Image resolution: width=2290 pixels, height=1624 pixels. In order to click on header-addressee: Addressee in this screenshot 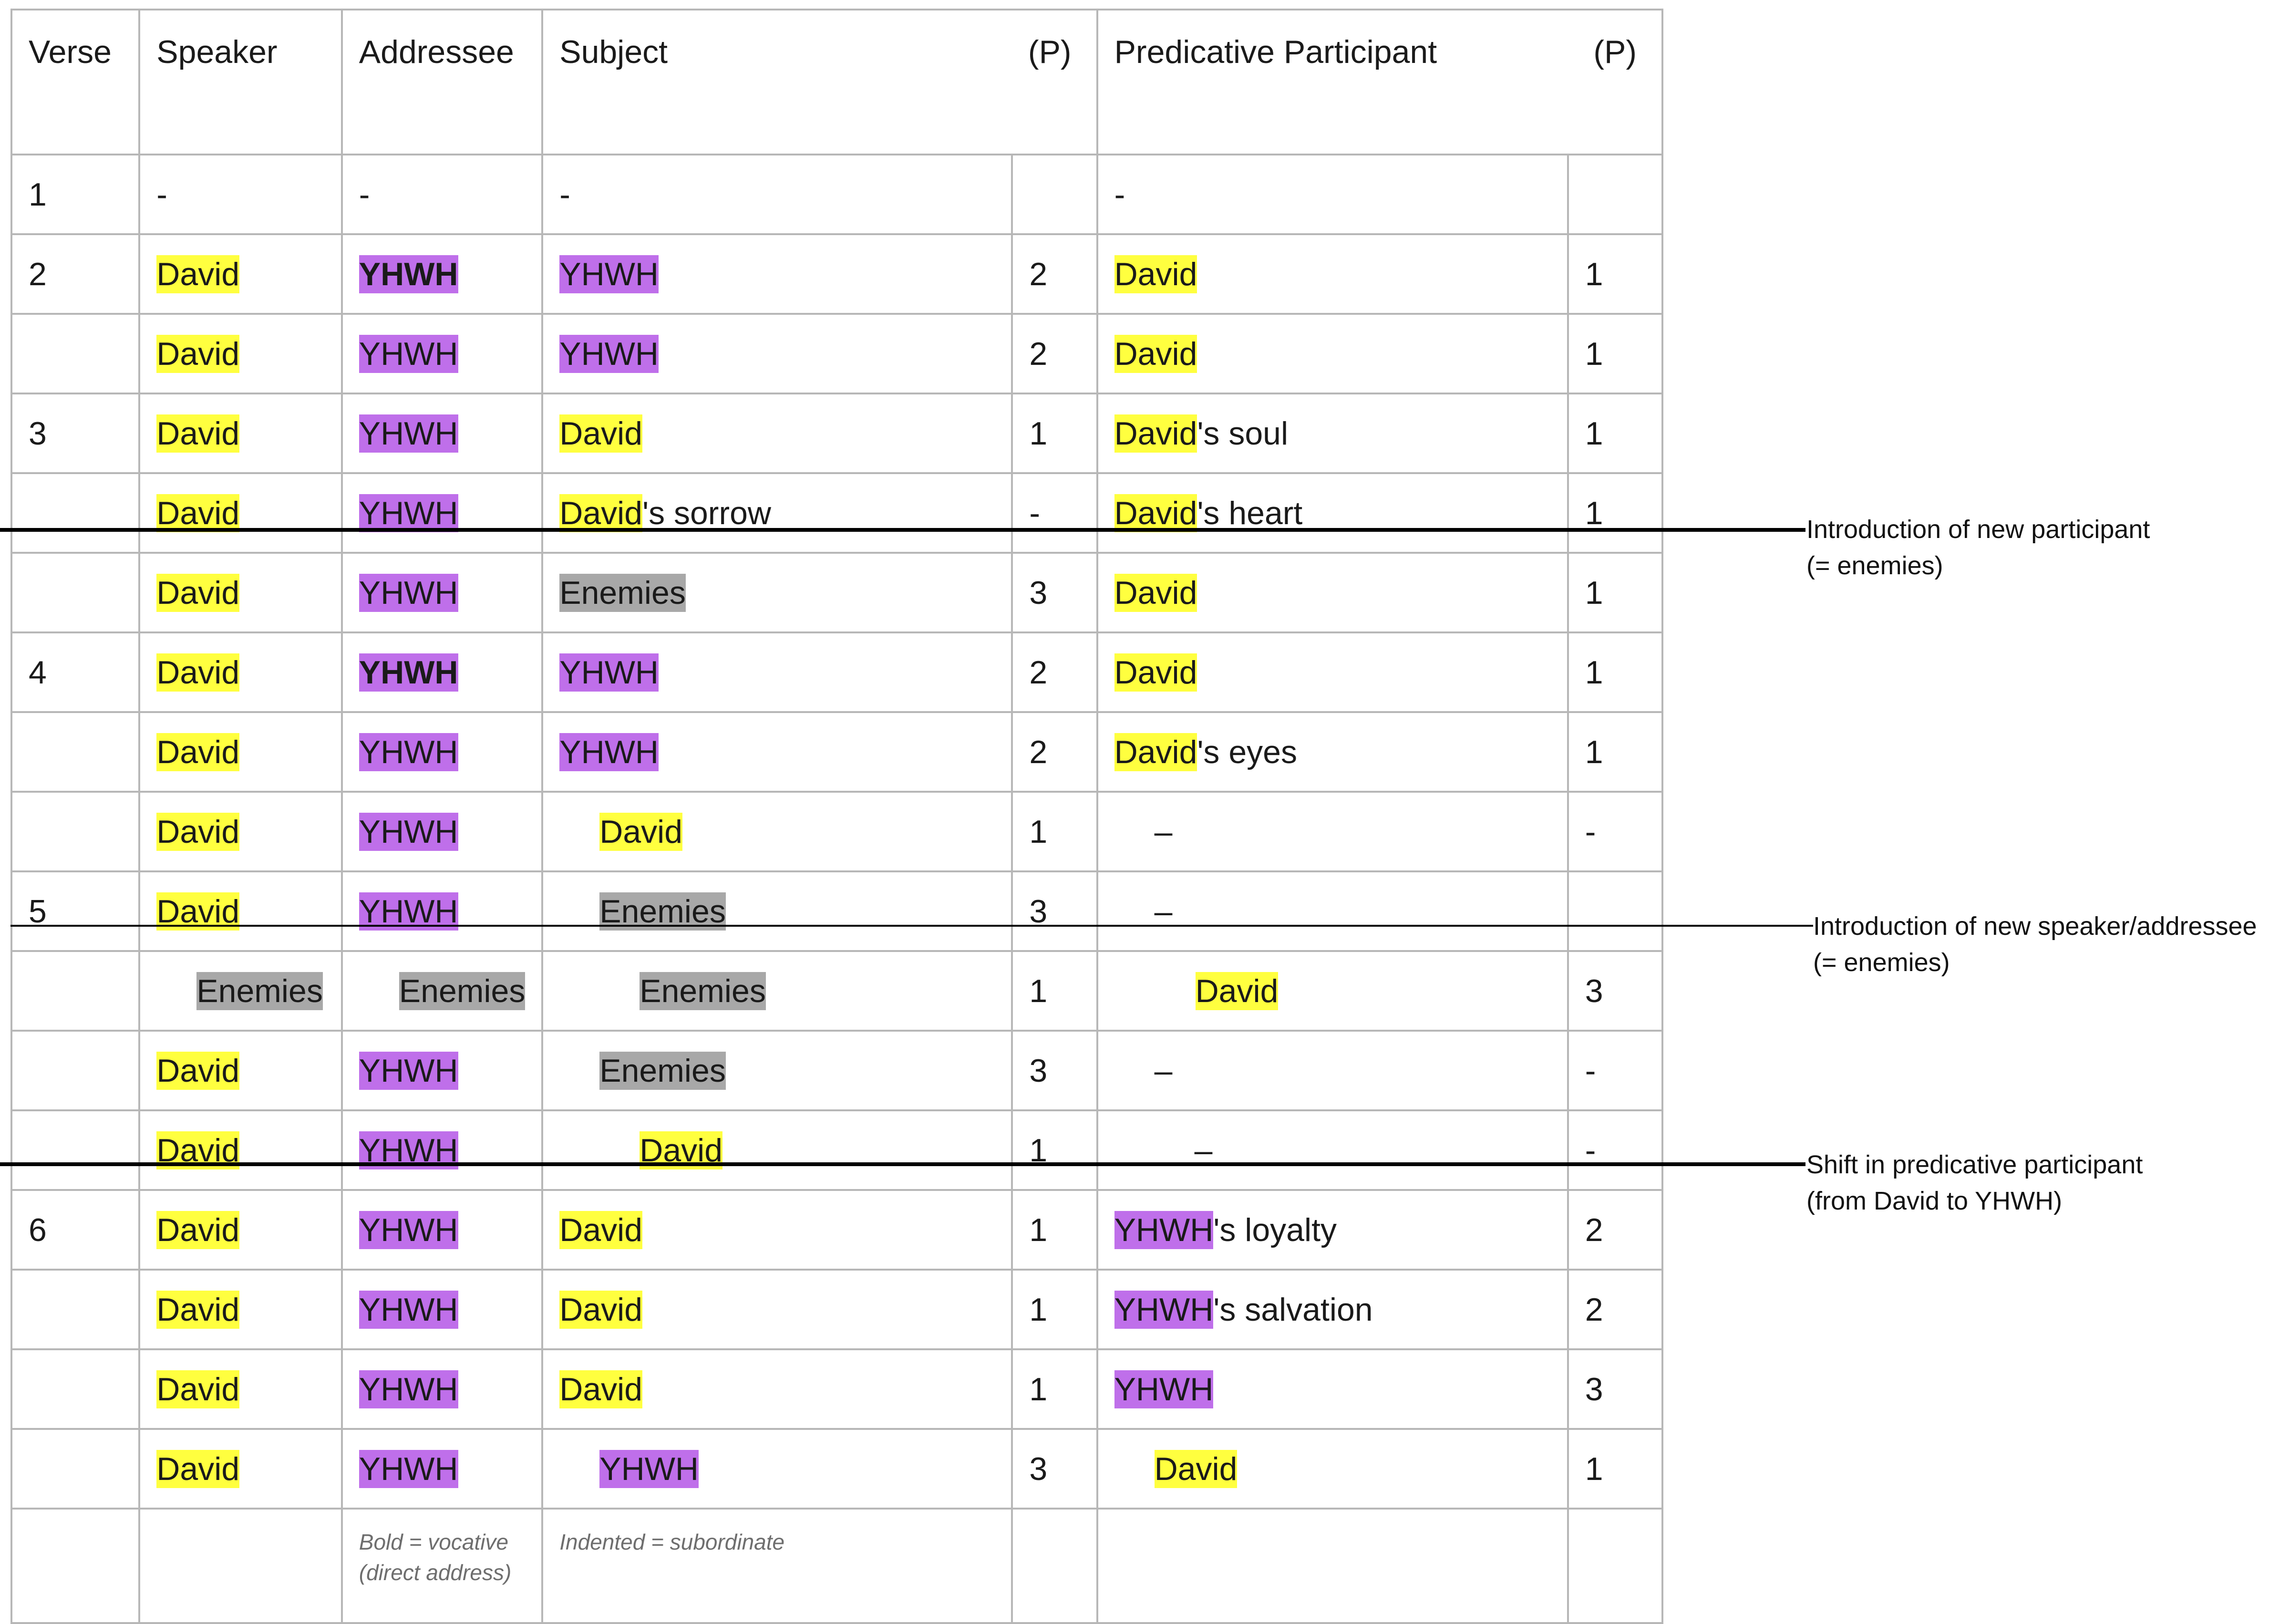, I will do `click(442, 82)`.